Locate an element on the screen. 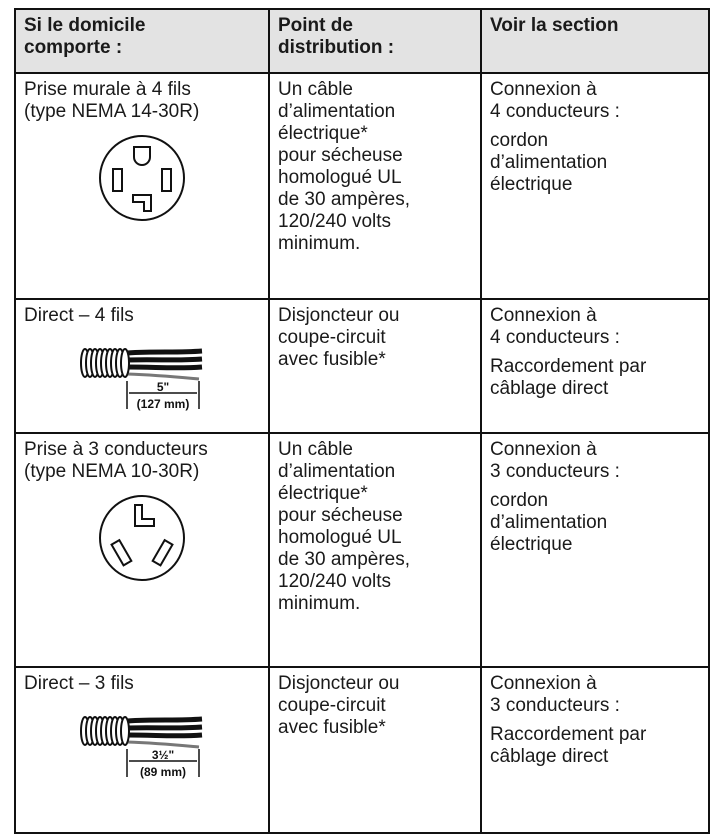 Image resolution: width=717 pixels, height=840 pixels. dimension-label: 5" is located at coordinates (163, 387).